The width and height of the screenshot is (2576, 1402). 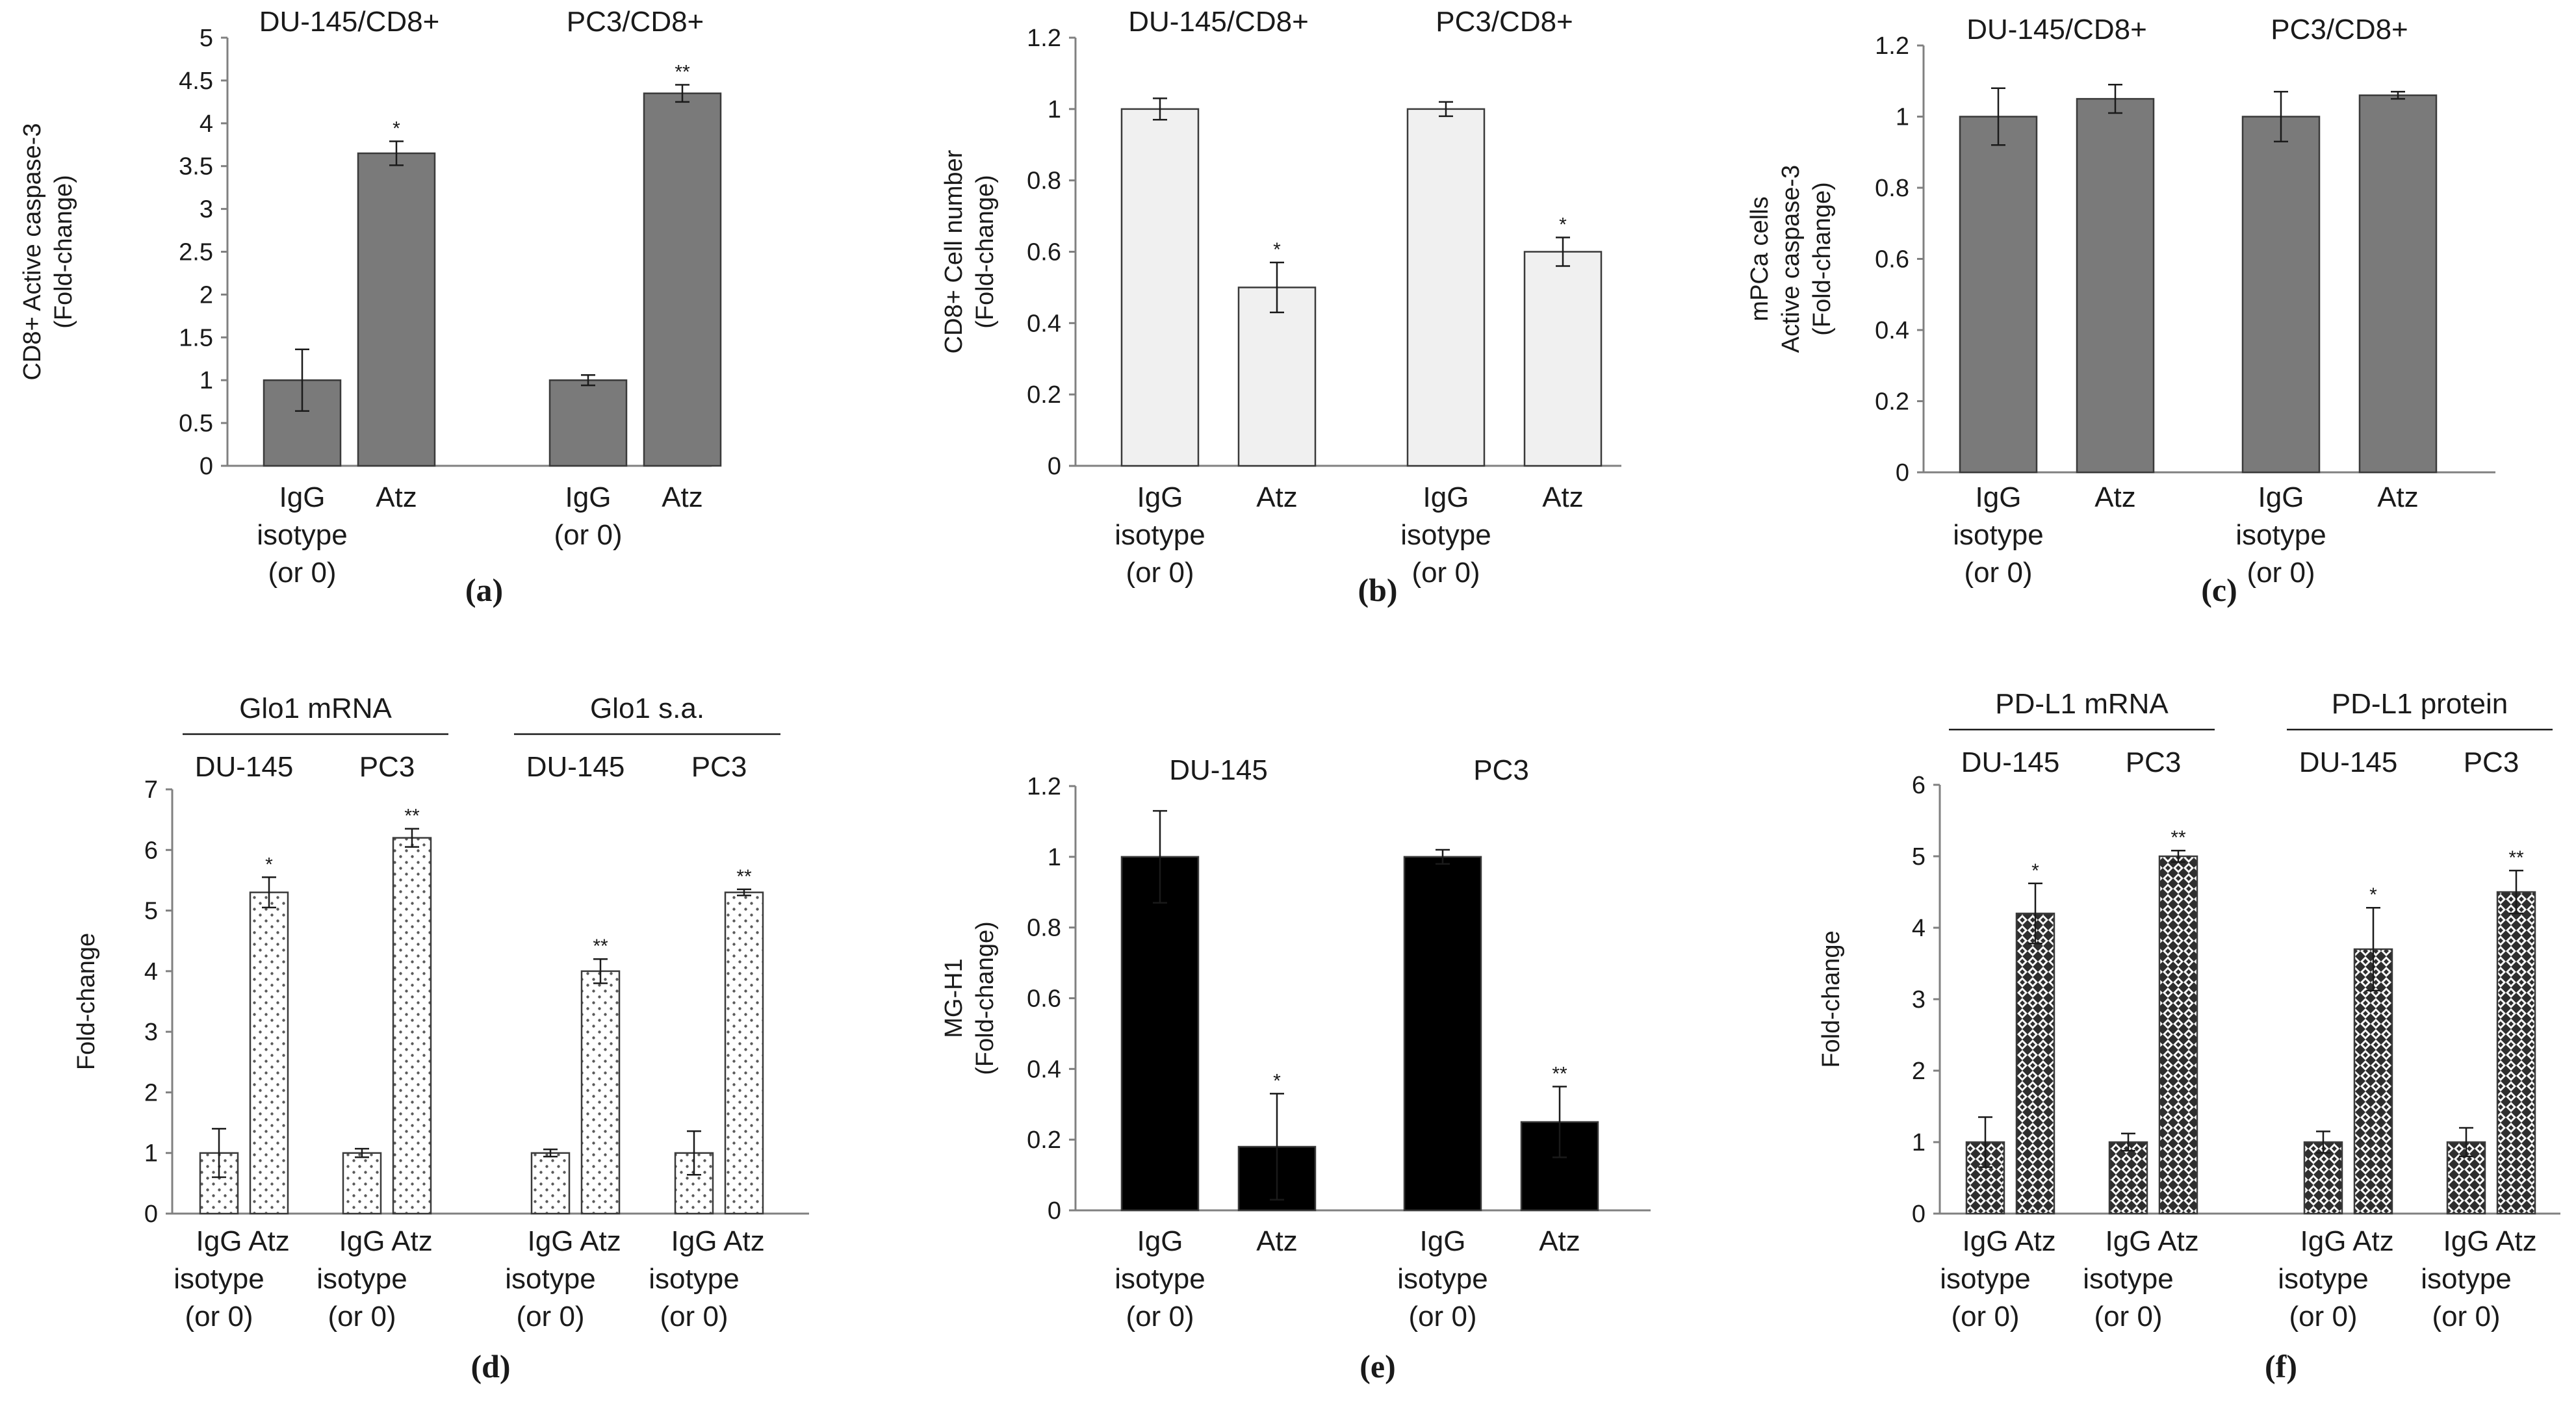 I want to click on y-tick-label: 4.5, so click(x=196, y=81).